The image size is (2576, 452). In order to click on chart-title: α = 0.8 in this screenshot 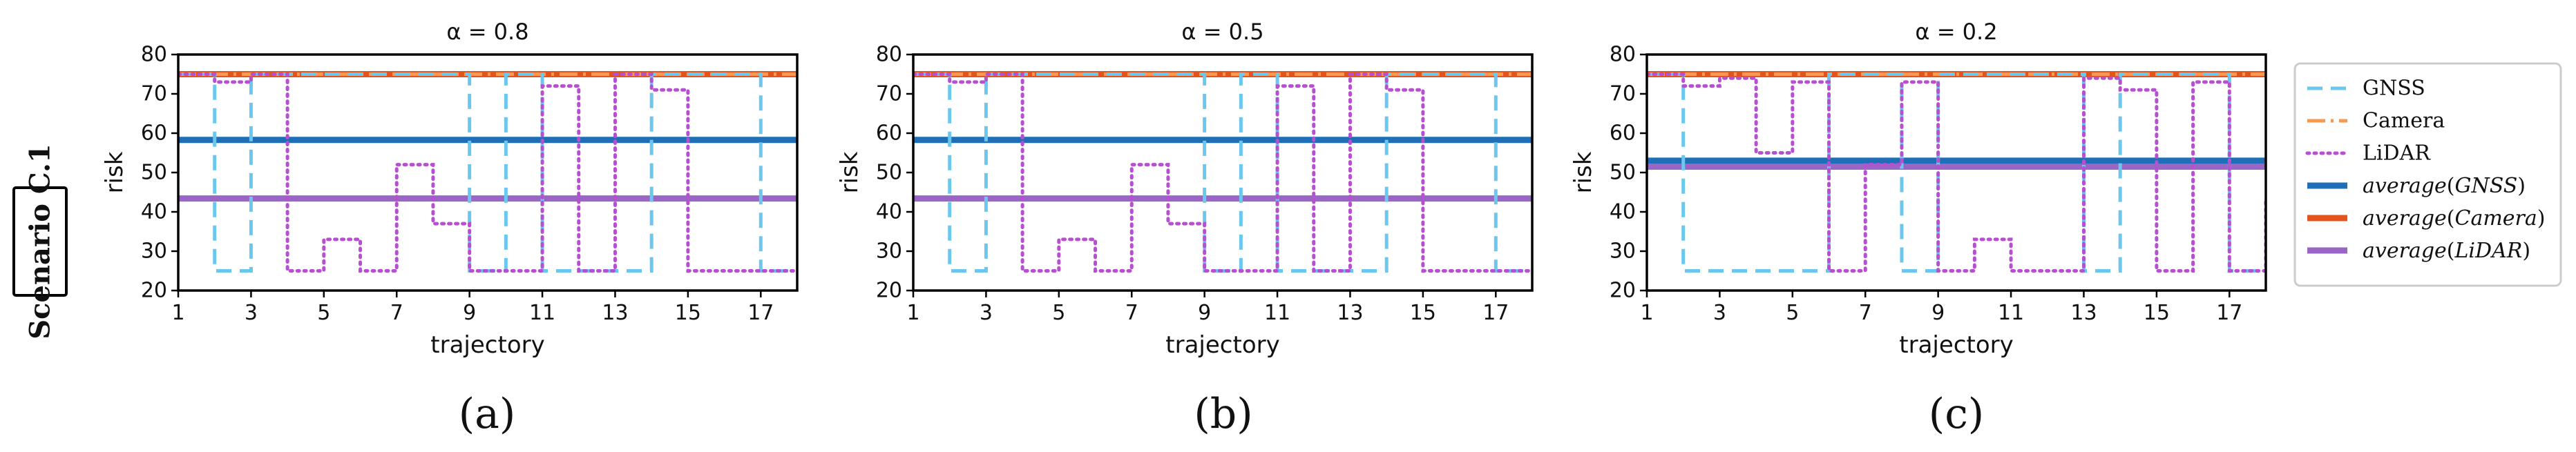, I will do `click(487, 32)`.